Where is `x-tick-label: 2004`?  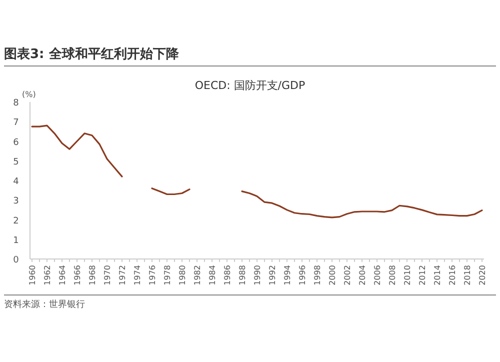
x-tick-label: 2004 is located at coordinates (362, 275).